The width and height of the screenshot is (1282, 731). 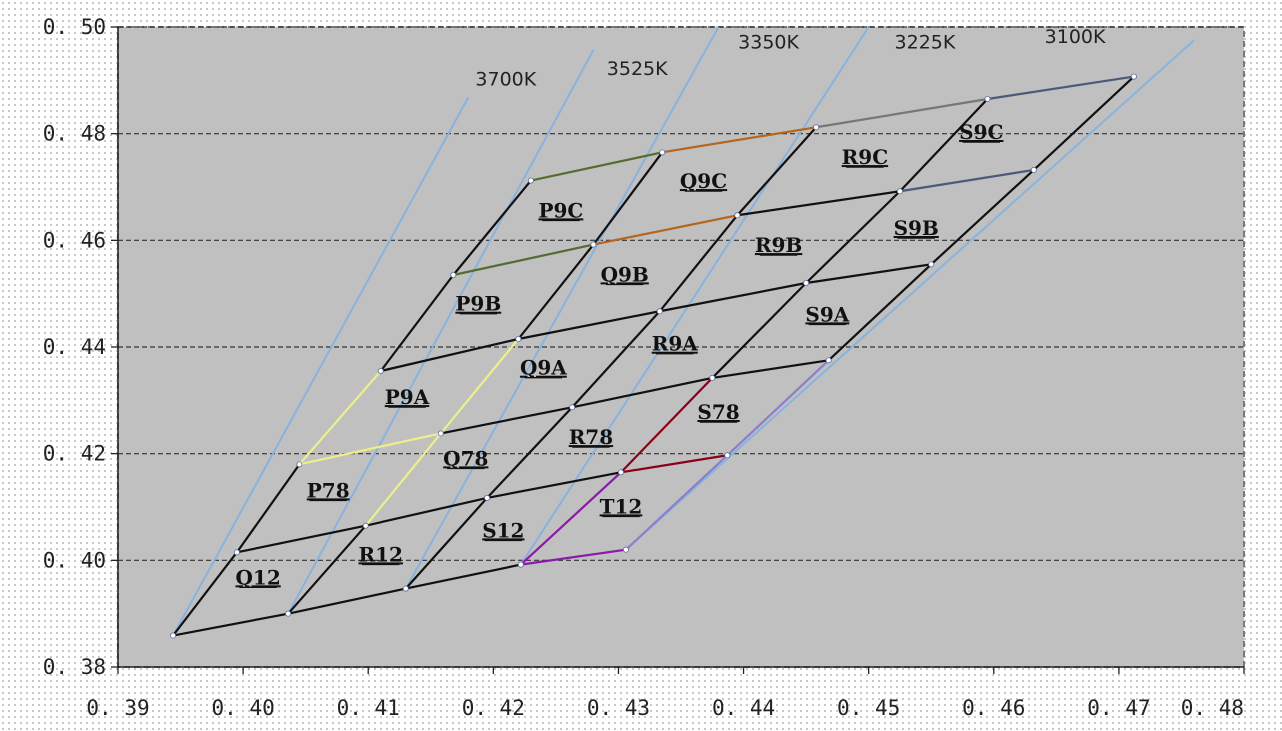 I want to click on y-tick-label: 0. 48, so click(x=74, y=134).